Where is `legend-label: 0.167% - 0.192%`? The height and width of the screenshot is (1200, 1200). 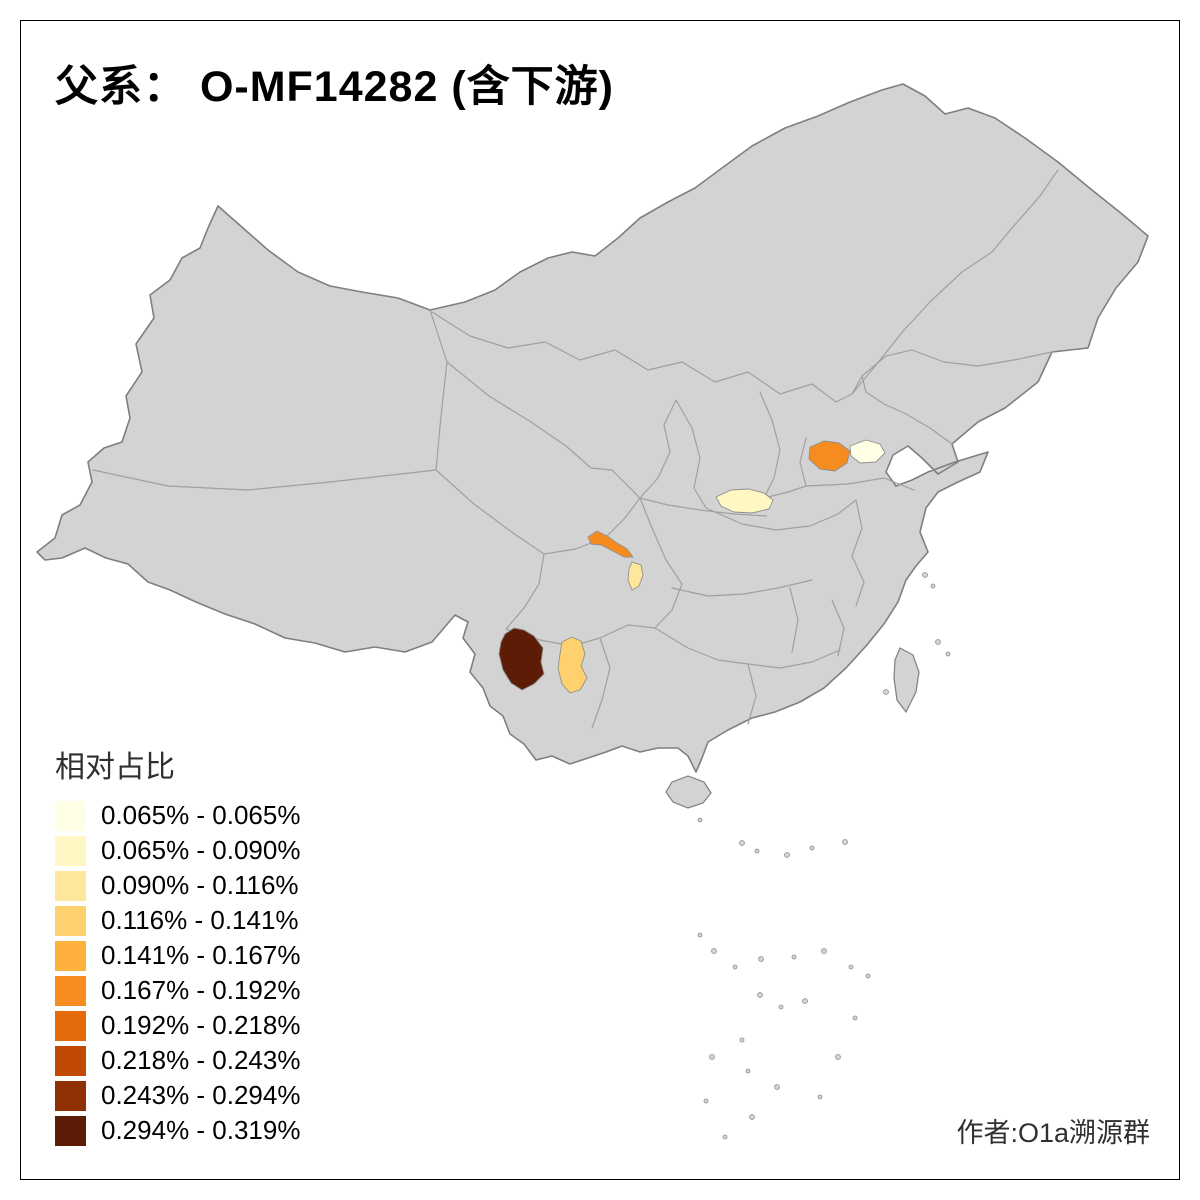
legend-label: 0.167% - 0.192% is located at coordinates (201, 990).